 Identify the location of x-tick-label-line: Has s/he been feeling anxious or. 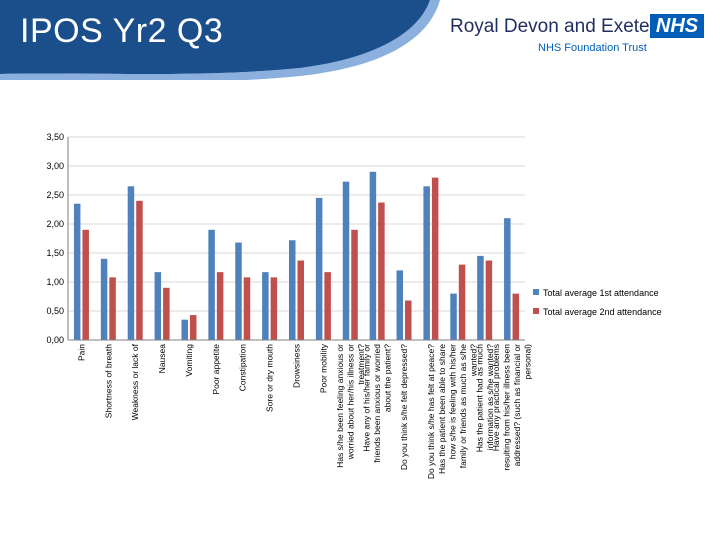
(340, 406).